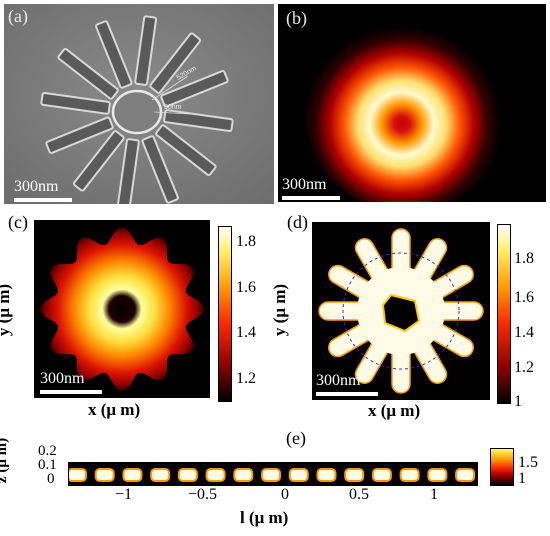 This screenshot has height=536, width=550. I want to click on colorbar-c-tick-1.2: 1.2, so click(246, 378).